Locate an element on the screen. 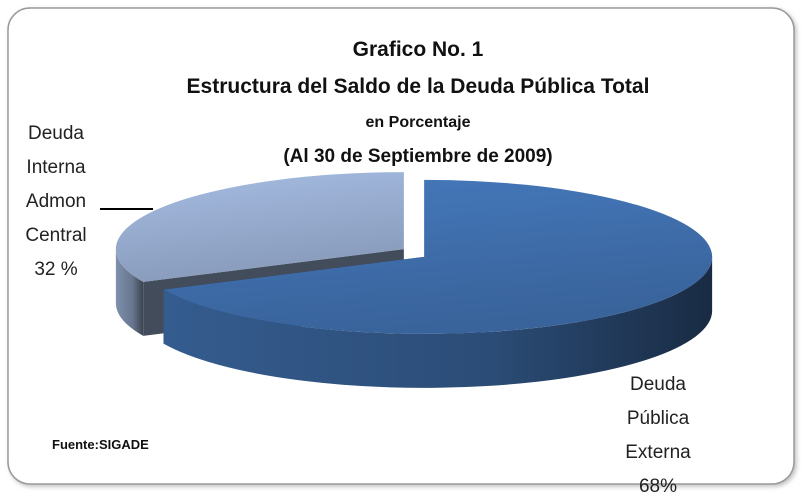 The width and height of the screenshot is (806, 504). value-label: 32 % is located at coordinates (56, 269).